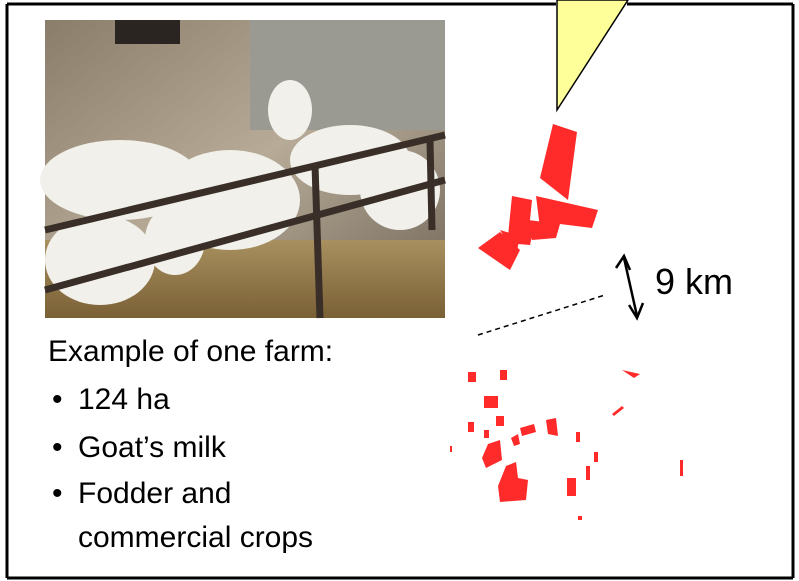  What do you see at coordinates (541, 315) in the screenshot?
I see `dashed-separator` at bounding box center [541, 315].